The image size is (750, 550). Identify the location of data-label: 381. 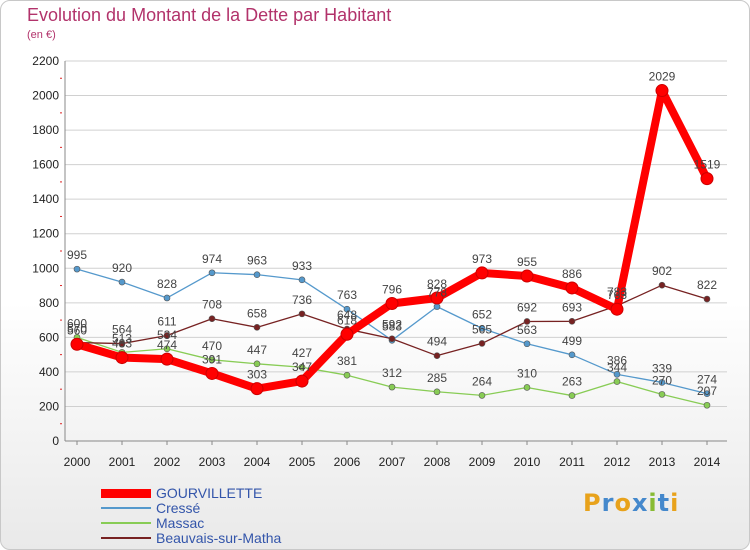
(347, 361).